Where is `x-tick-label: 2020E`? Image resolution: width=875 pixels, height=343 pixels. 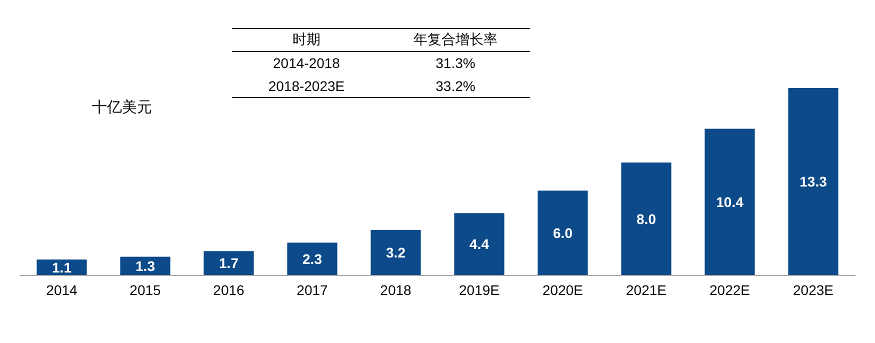 x-tick-label: 2020E is located at coordinates (562, 290).